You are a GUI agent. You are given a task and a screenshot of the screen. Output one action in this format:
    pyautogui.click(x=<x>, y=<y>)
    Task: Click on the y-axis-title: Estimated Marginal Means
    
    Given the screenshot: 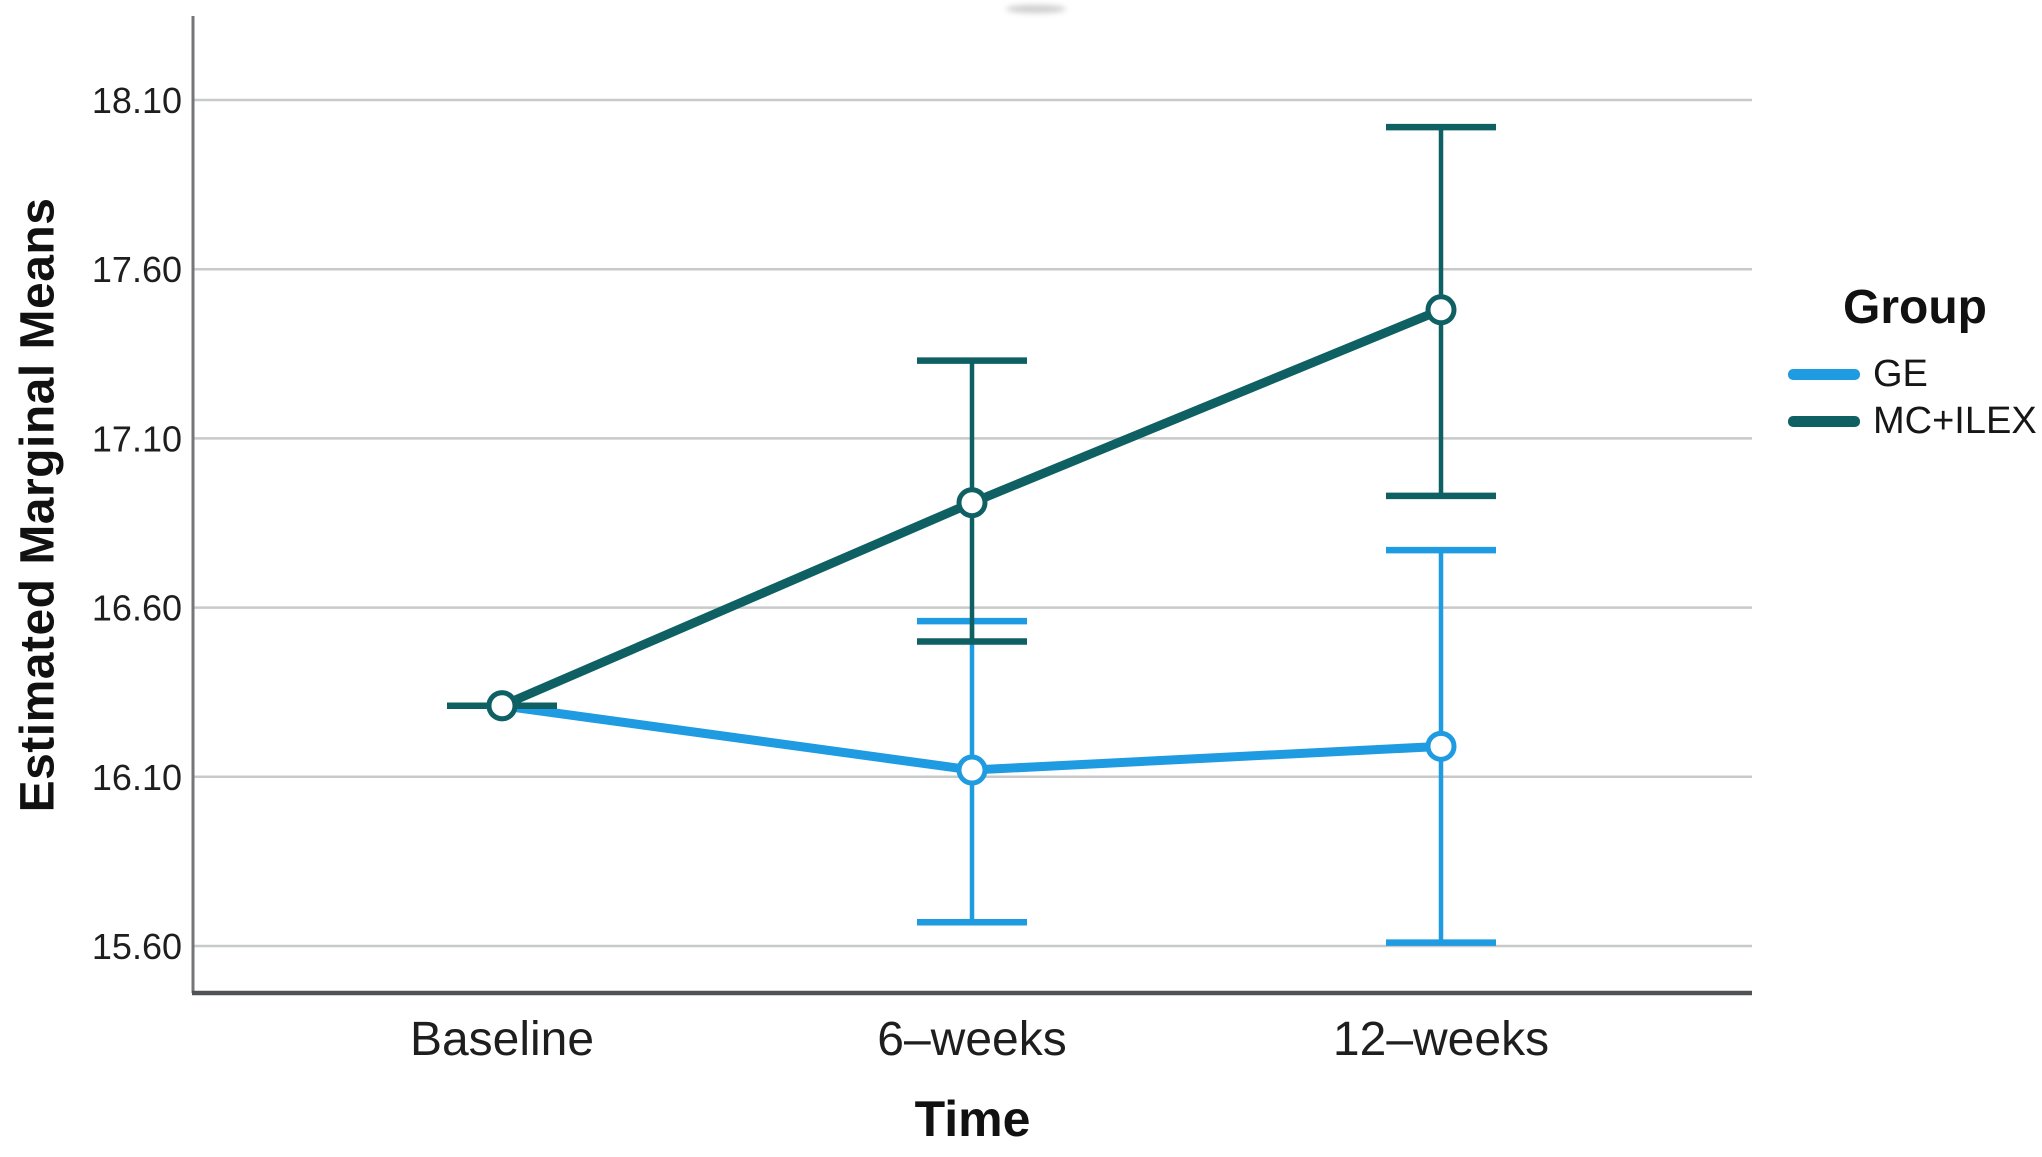 What is the action you would take?
    pyautogui.click(x=38, y=505)
    